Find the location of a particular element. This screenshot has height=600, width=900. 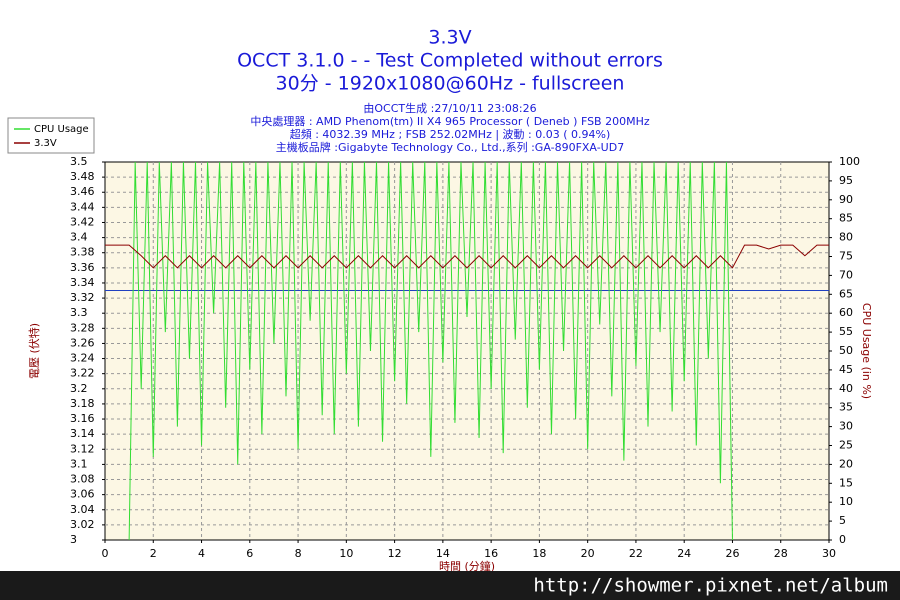

y-tick-label: 3.22 is located at coordinates (82, 373).